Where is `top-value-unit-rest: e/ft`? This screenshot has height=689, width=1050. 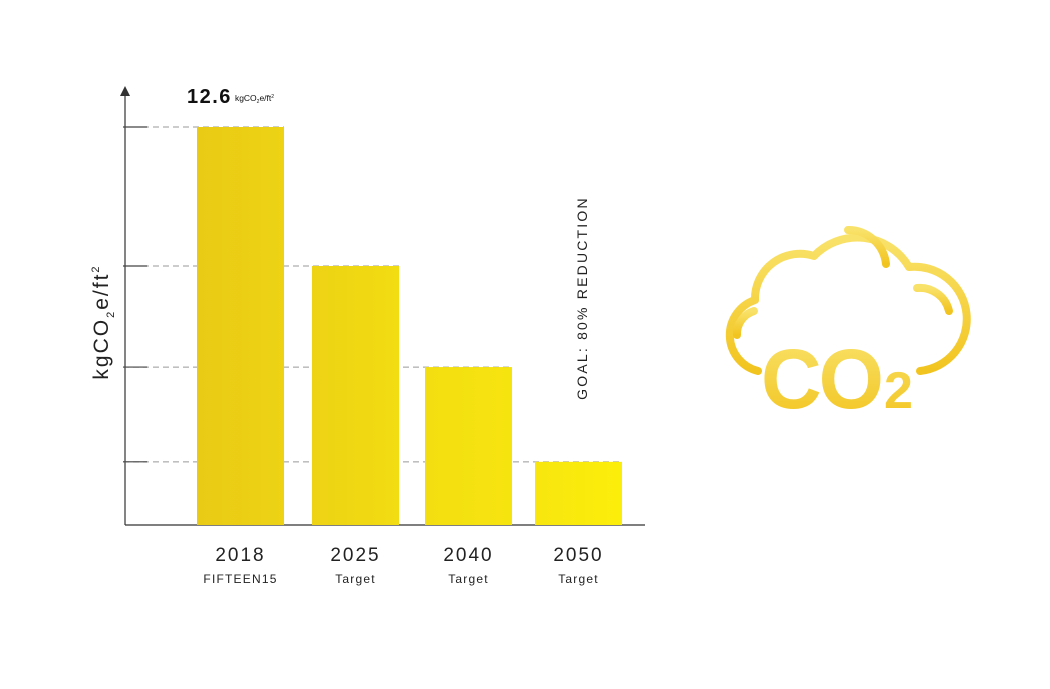
top-value-unit-rest: e/ft is located at coordinates (265, 98).